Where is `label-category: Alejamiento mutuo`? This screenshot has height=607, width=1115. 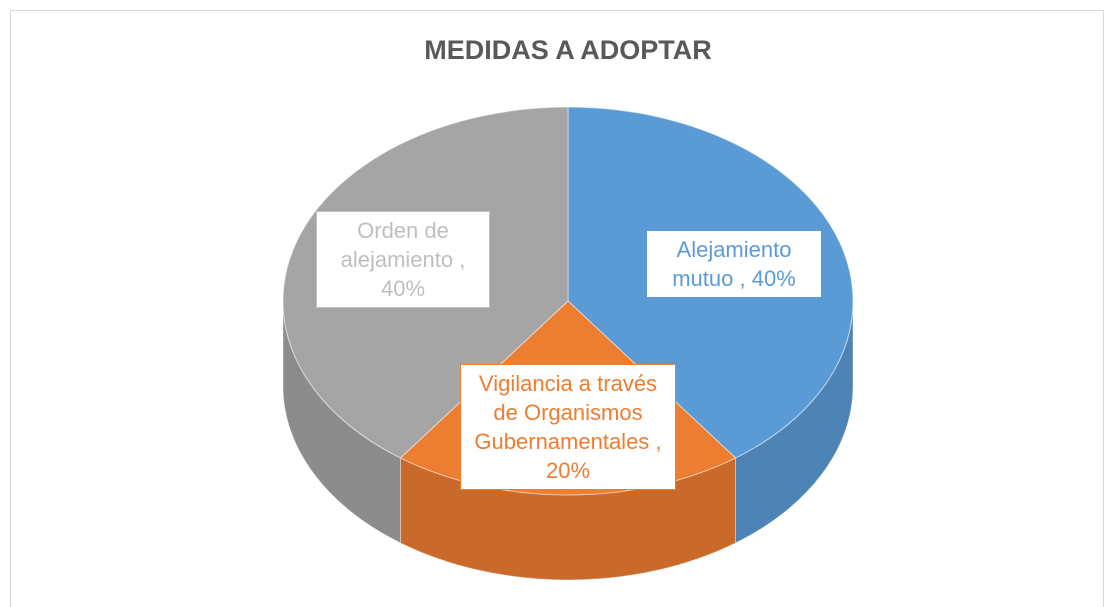 label-category: Alejamiento mutuo is located at coordinates (732, 264).